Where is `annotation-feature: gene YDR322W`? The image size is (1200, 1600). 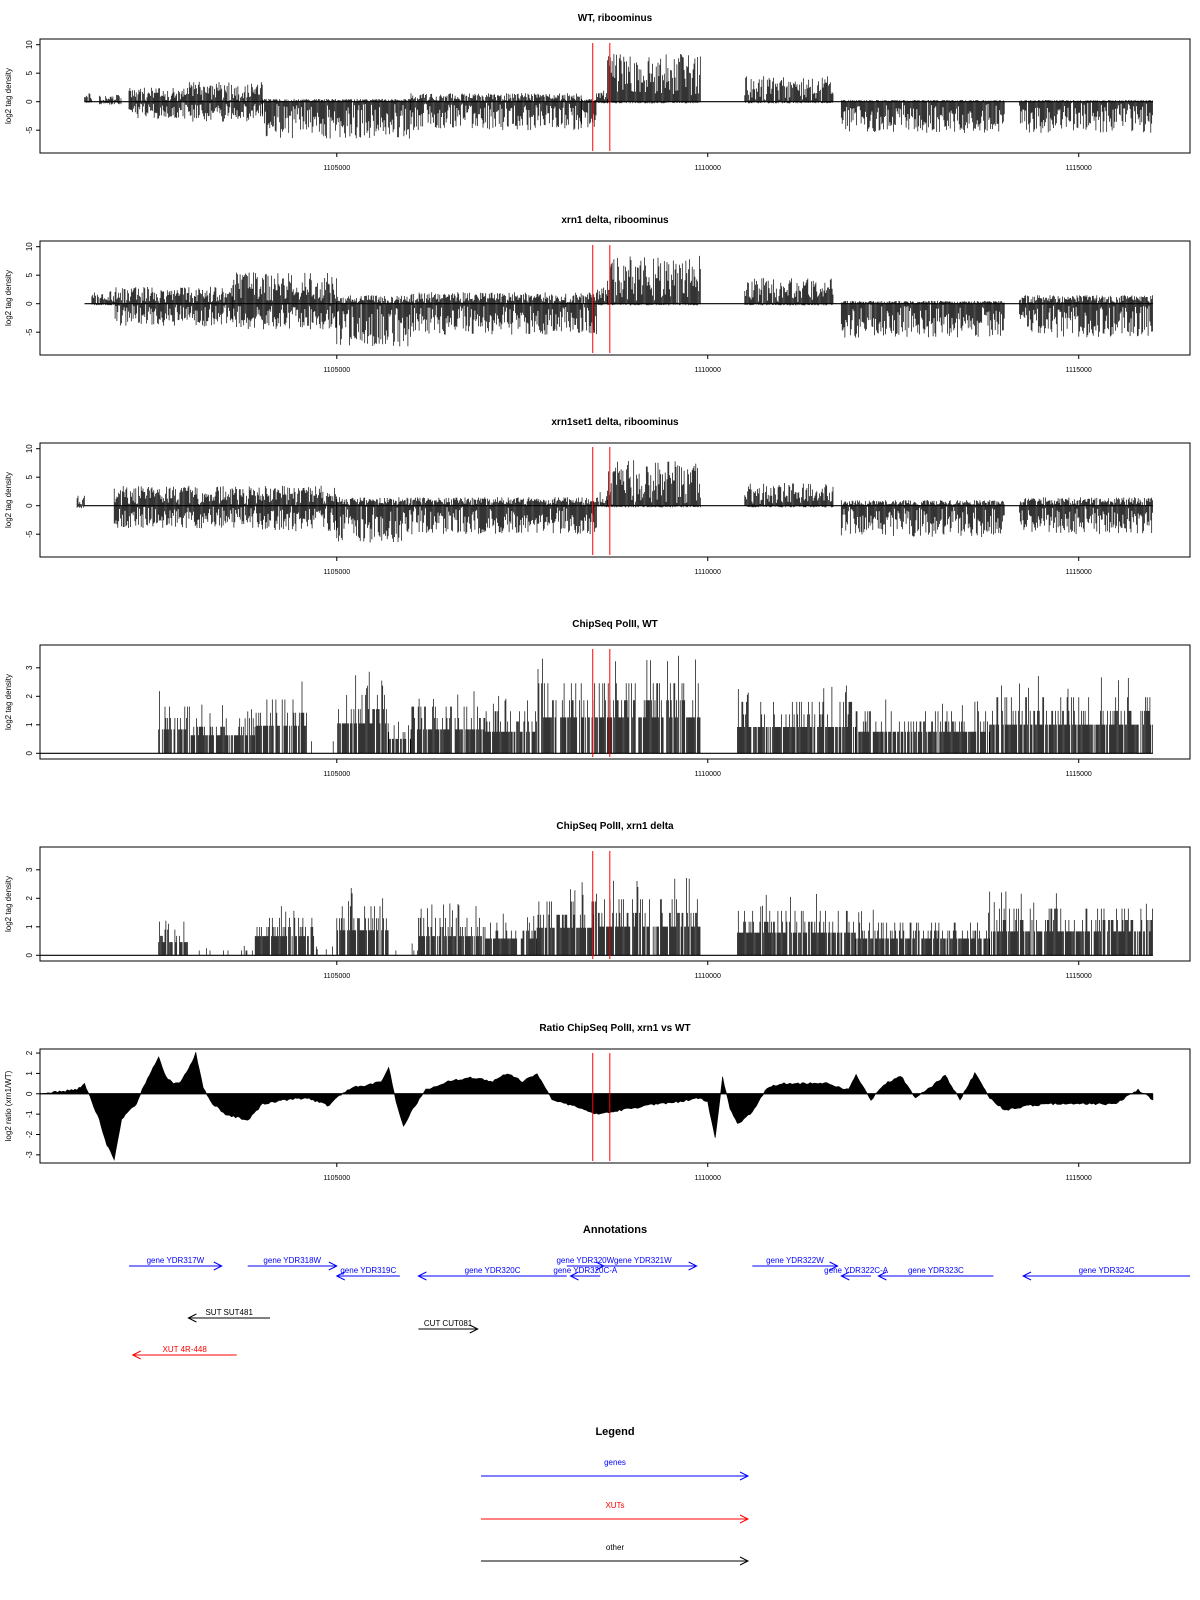 annotation-feature: gene YDR322W is located at coordinates (795, 1263).